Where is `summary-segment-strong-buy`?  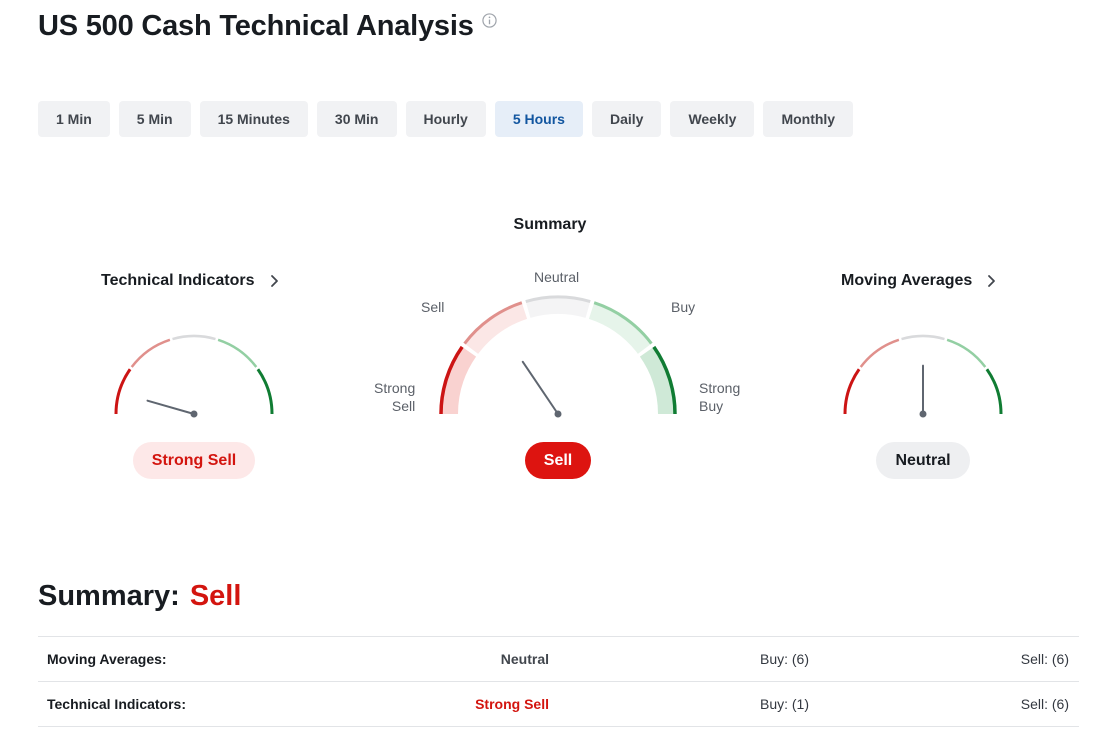
summary-segment-strong-buy is located at coordinates (664, 380).